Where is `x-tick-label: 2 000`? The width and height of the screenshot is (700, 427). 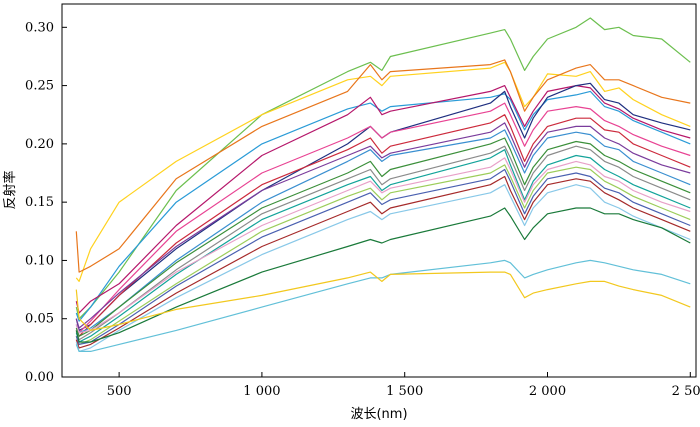 x-tick-label: 2 000 is located at coordinates (547, 391).